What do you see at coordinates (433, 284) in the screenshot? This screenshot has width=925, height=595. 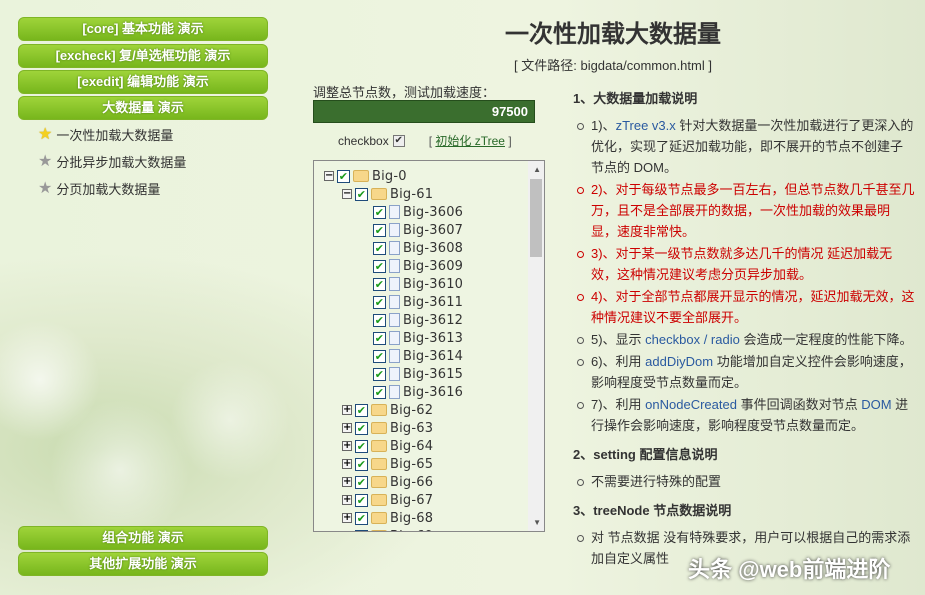 I see `node-name: Big-3610` at bounding box center [433, 284].